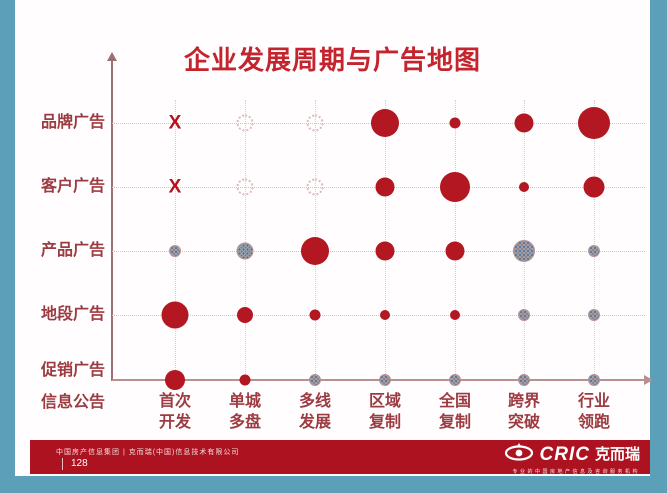 This screenshot has height=493, width=667. Describe the element at coordinates (148, 452) in the screenshot. I see `footer-source-text: 中国房产信息集团 | 克而瑞(中国)信息技术有限公司` at that location.